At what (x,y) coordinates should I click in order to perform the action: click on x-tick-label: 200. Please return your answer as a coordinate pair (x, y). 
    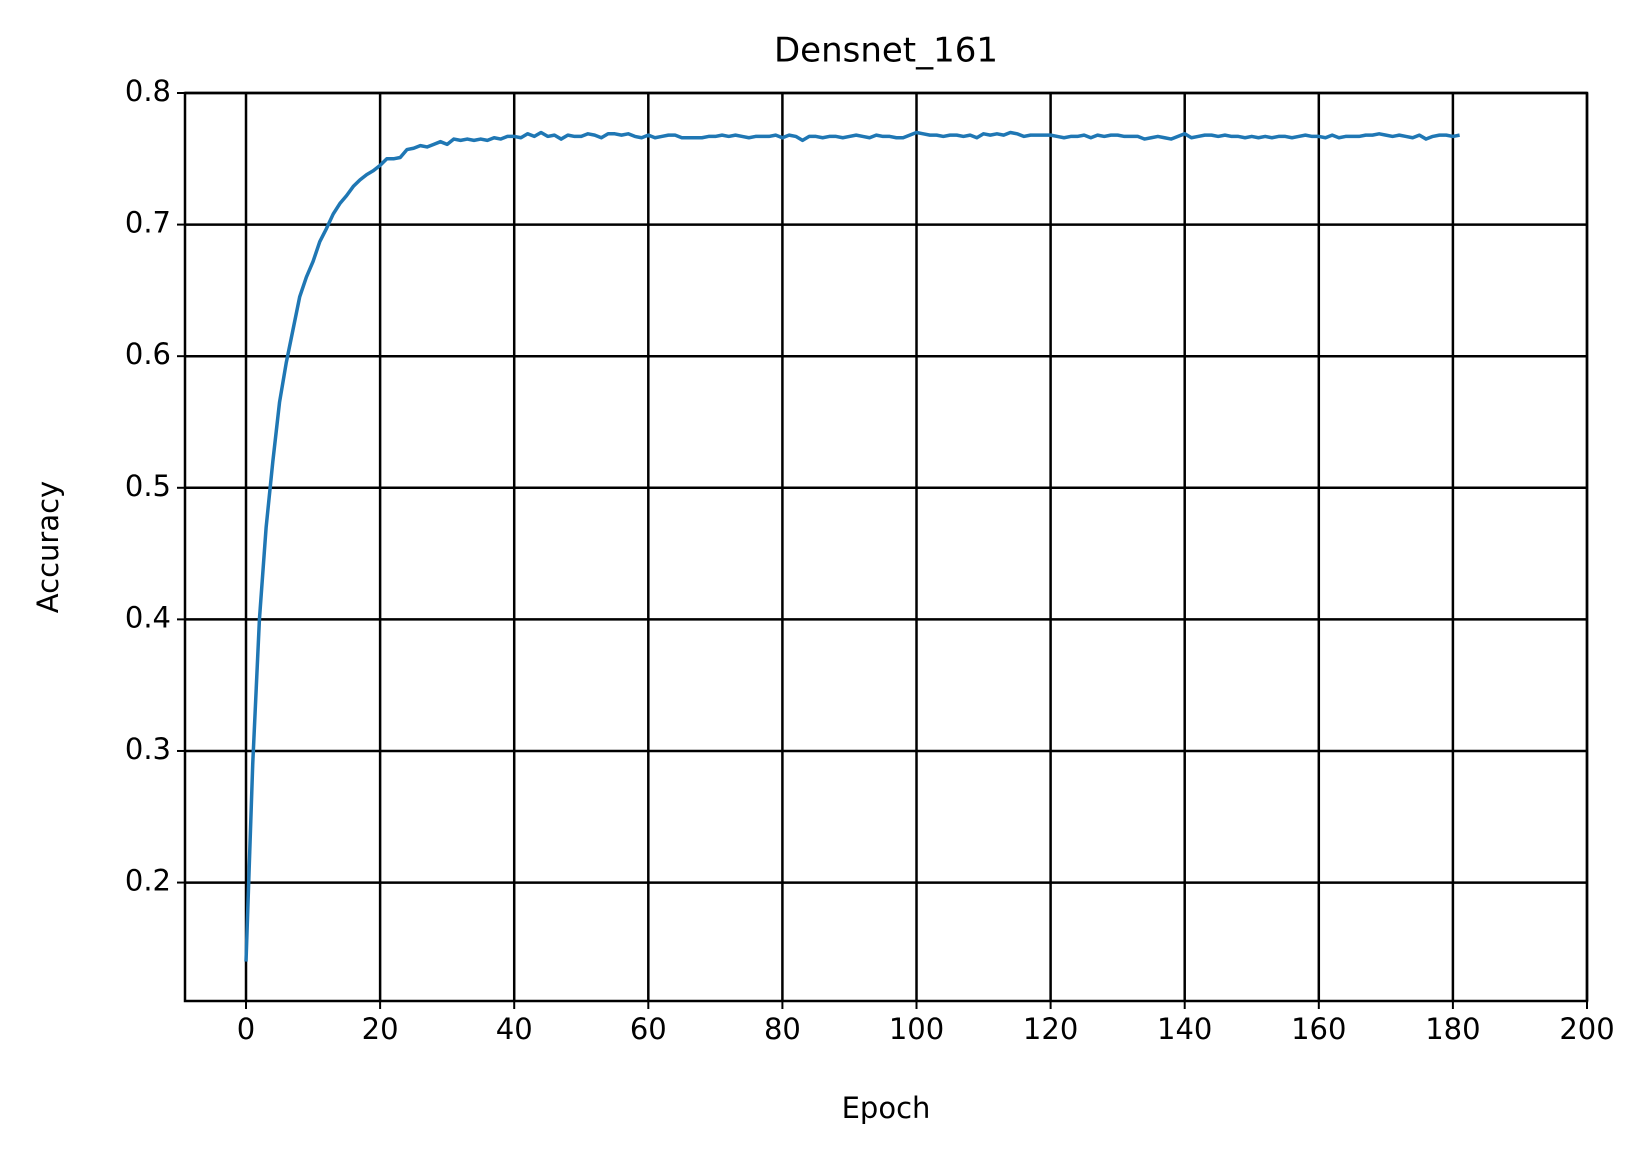
    Looking at the image, I should click on (1586, 1029).